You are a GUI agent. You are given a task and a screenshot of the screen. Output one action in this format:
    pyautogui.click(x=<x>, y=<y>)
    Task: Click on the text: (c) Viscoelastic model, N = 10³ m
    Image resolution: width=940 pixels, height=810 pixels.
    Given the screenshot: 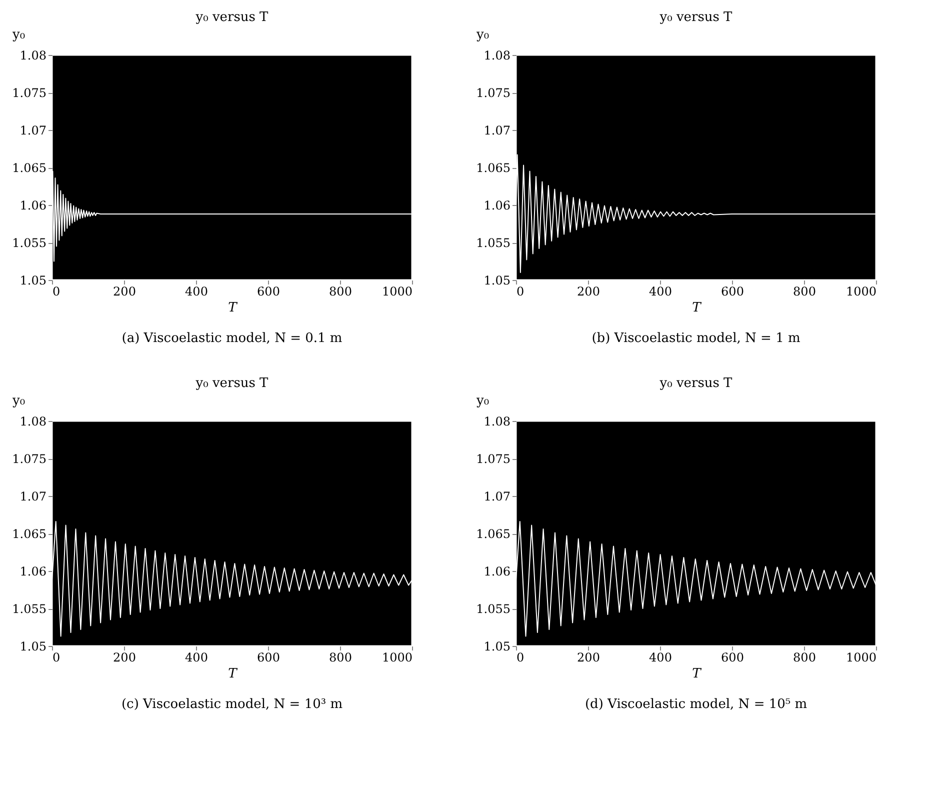 What is the action you would take?
    pyautogui.click(x=232, y=704)
    